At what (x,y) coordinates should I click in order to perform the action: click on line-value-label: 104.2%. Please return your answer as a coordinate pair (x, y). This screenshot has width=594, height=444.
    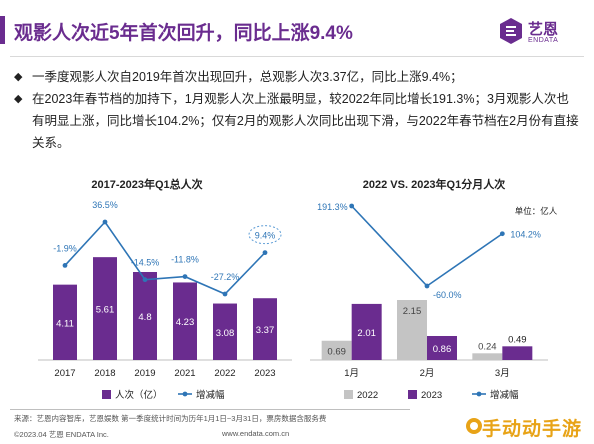
    Looking at the image, I should click on (525, 235).